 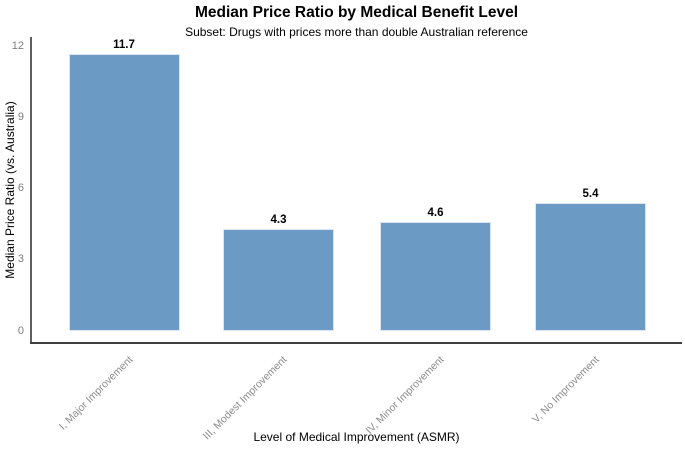 What do you see at coordinates (435, 212) in the screenshot?
I see `bar-value-label: 4.6` at bounding box center [435, 212].